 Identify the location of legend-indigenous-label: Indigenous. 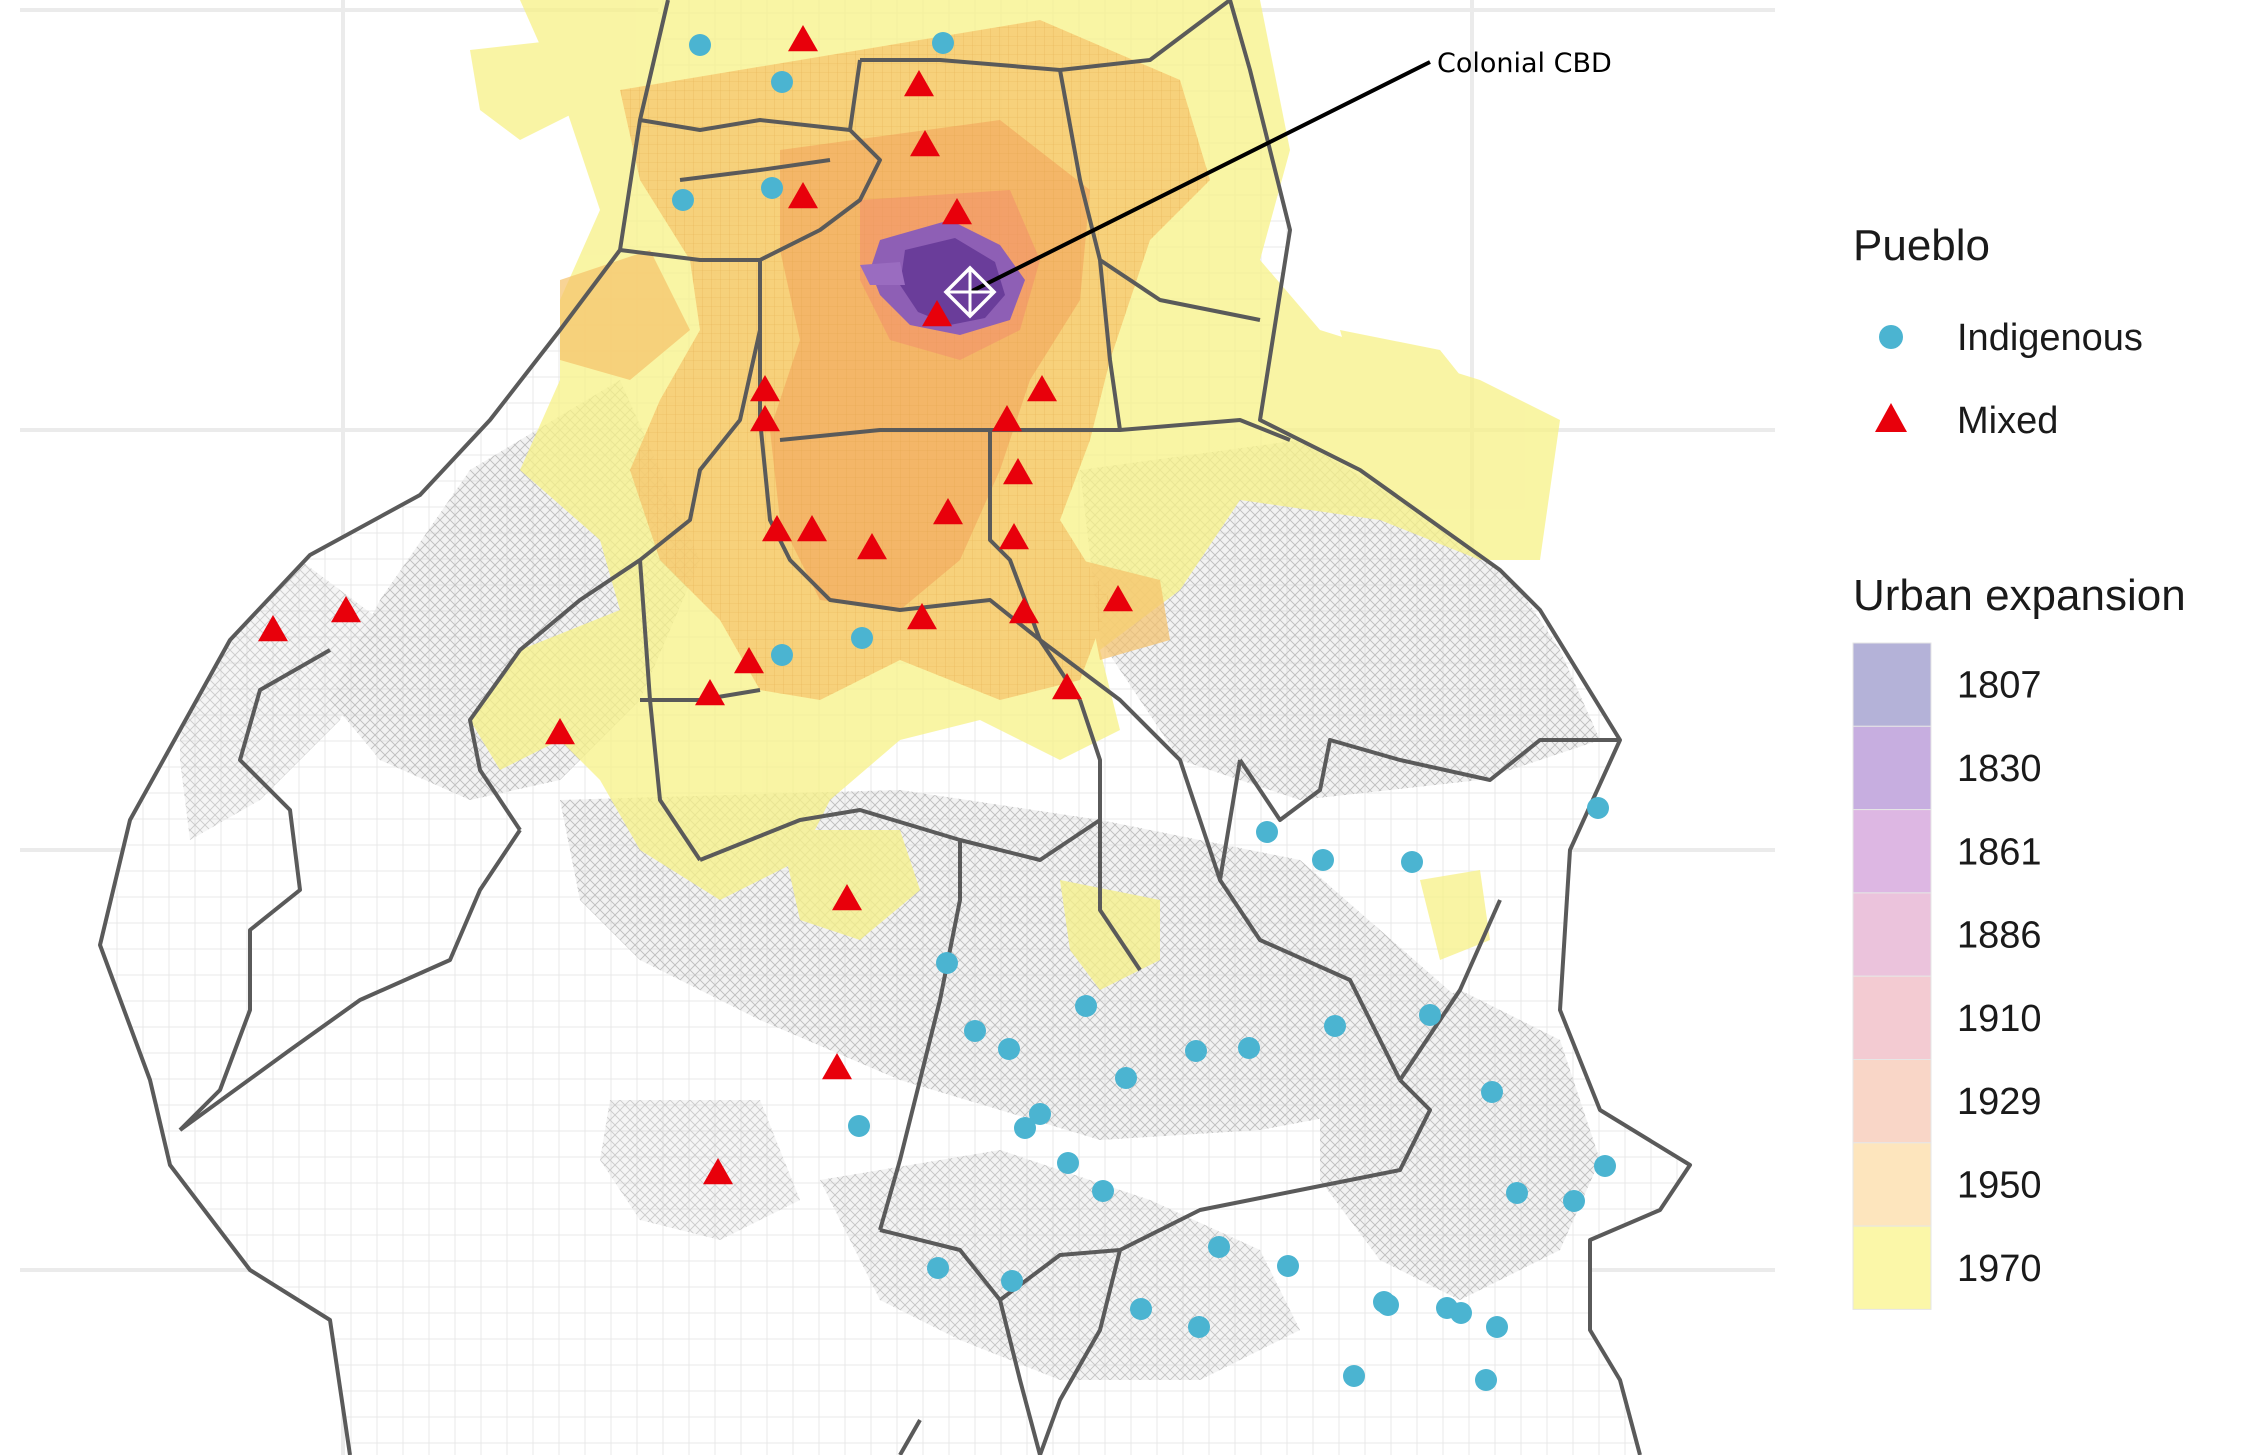
(2050, 338).